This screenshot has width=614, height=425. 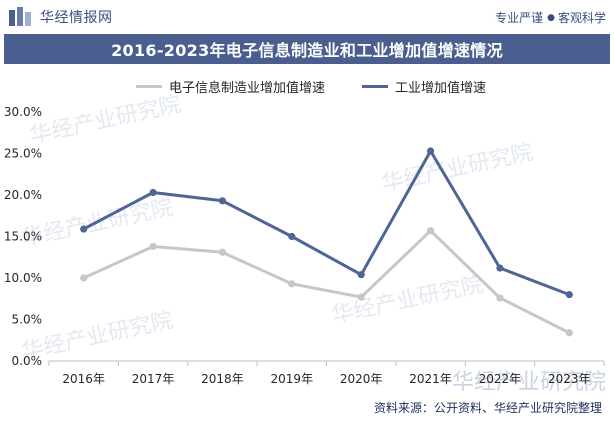 What do you see at coordinates (23, 112) in the screenshot?
I see `y-tick-label: 30.0%` at bounding box center [23, 112].